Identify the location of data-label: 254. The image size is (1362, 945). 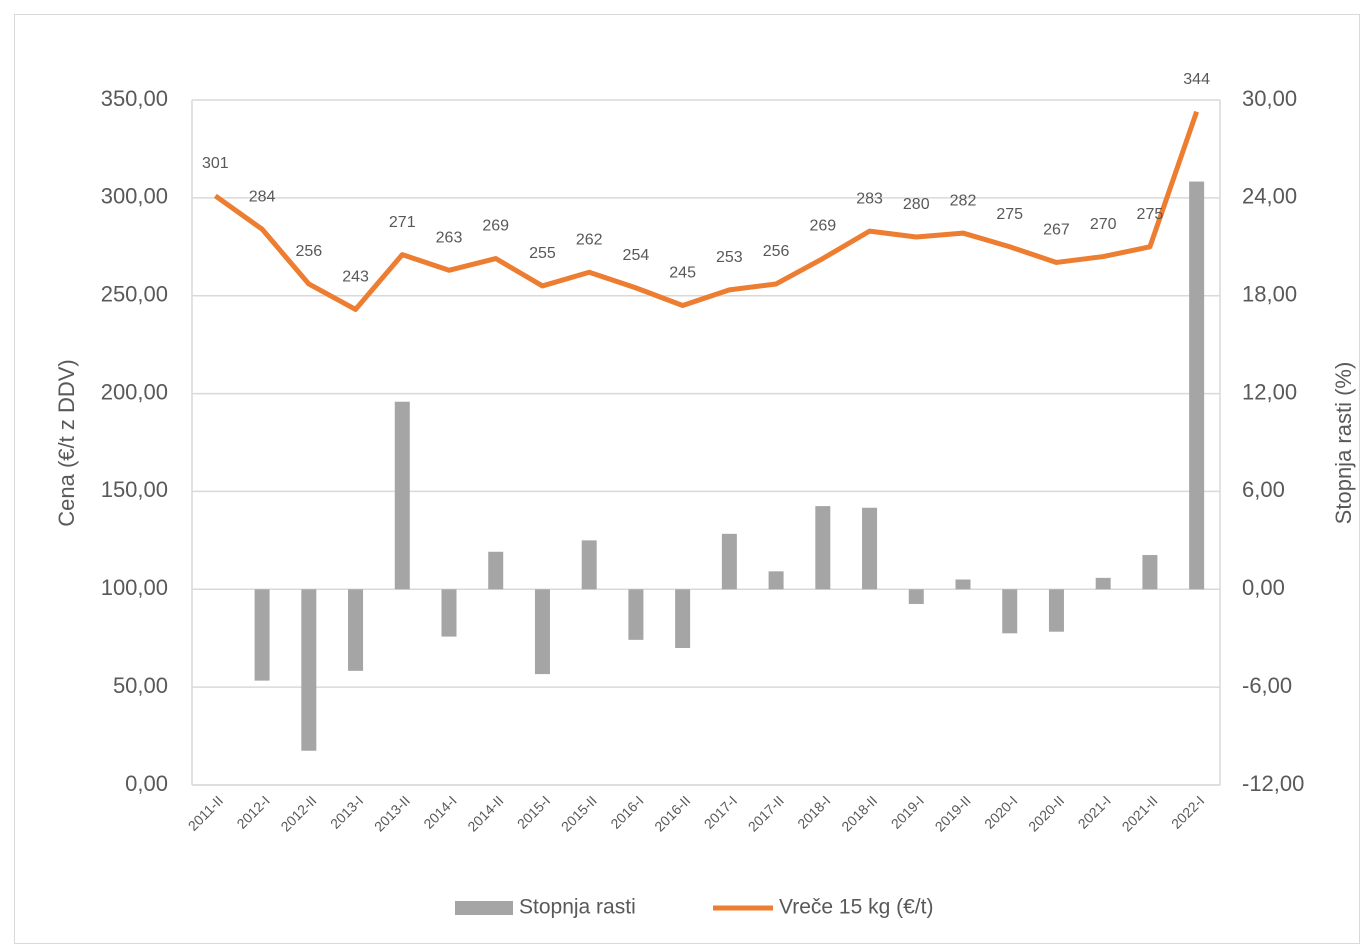
(636, 255).